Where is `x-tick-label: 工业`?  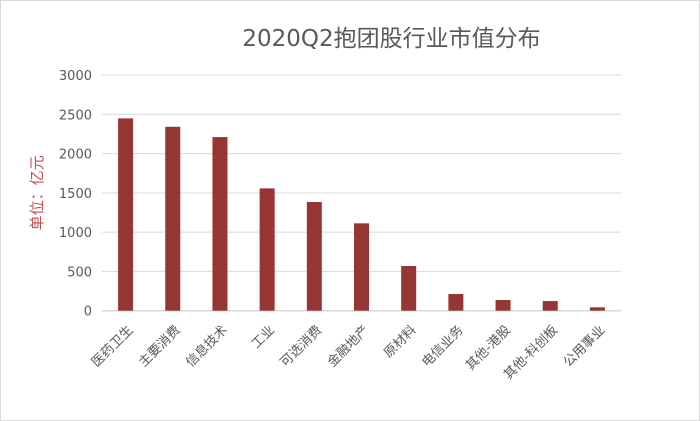 x-tick-label: 工业 is located at coordinates (263, 337).